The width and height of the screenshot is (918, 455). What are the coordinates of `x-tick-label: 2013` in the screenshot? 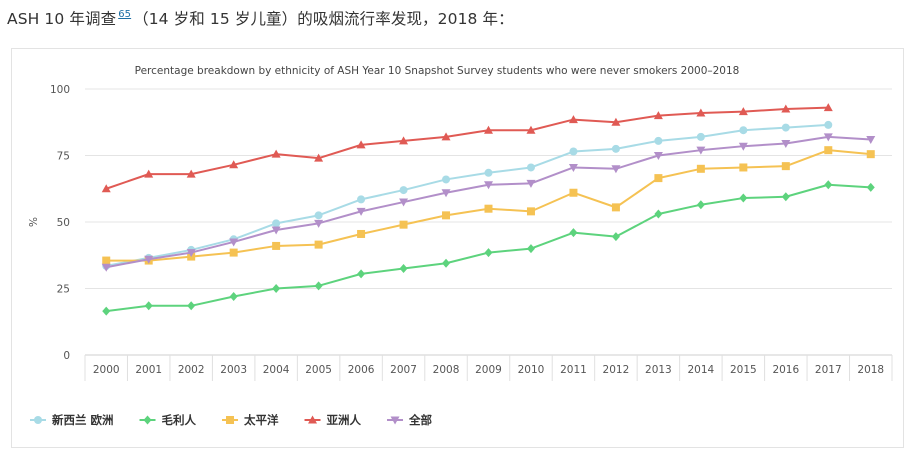 It's located at (658, 370).